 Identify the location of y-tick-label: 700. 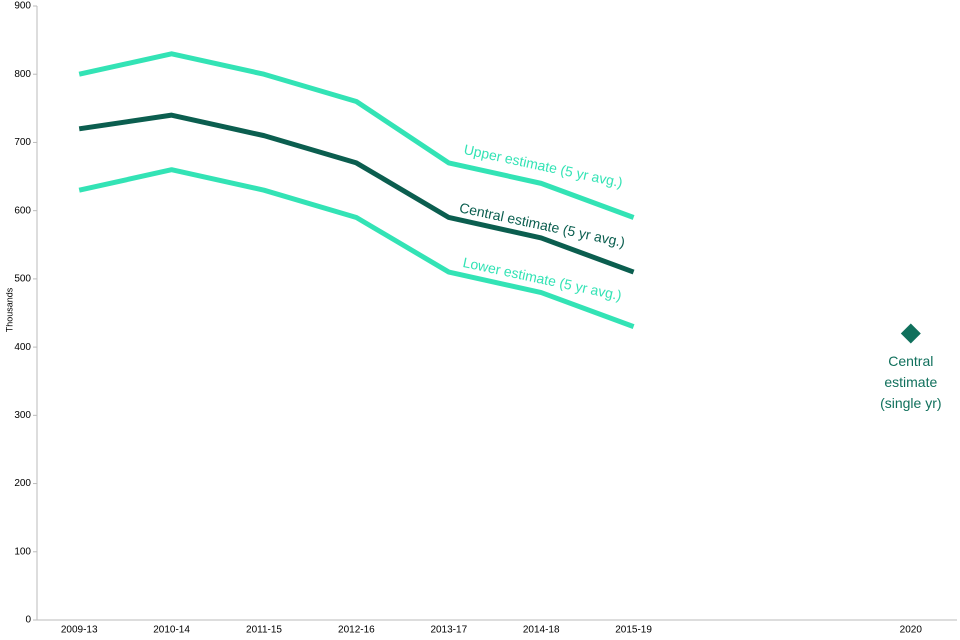
(22, 142).